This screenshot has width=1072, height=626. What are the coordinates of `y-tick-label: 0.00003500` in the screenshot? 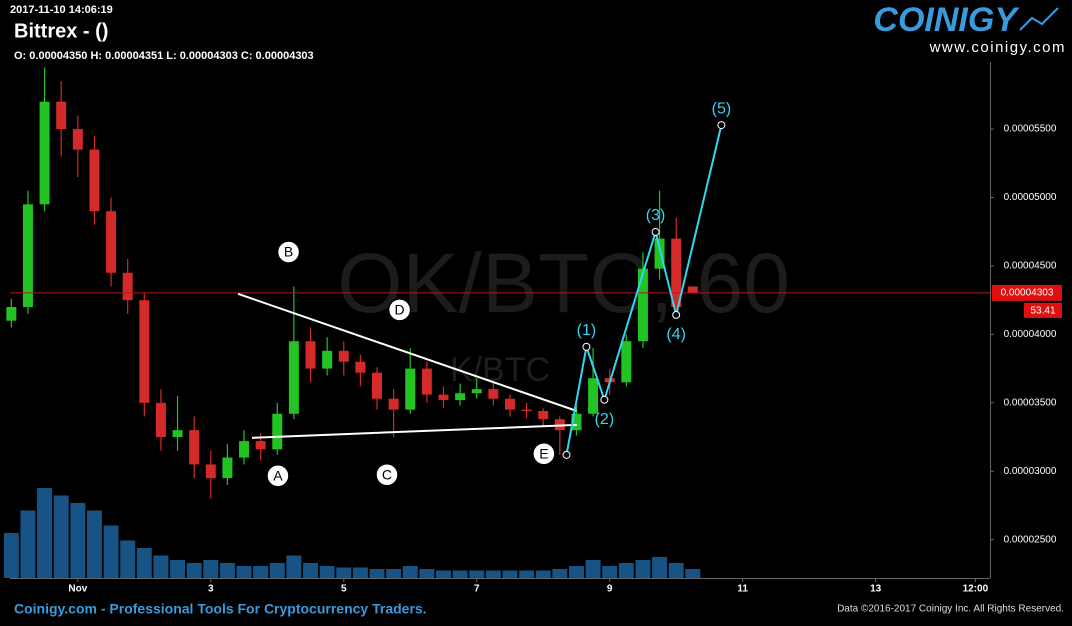 It's located at (1030, 402).